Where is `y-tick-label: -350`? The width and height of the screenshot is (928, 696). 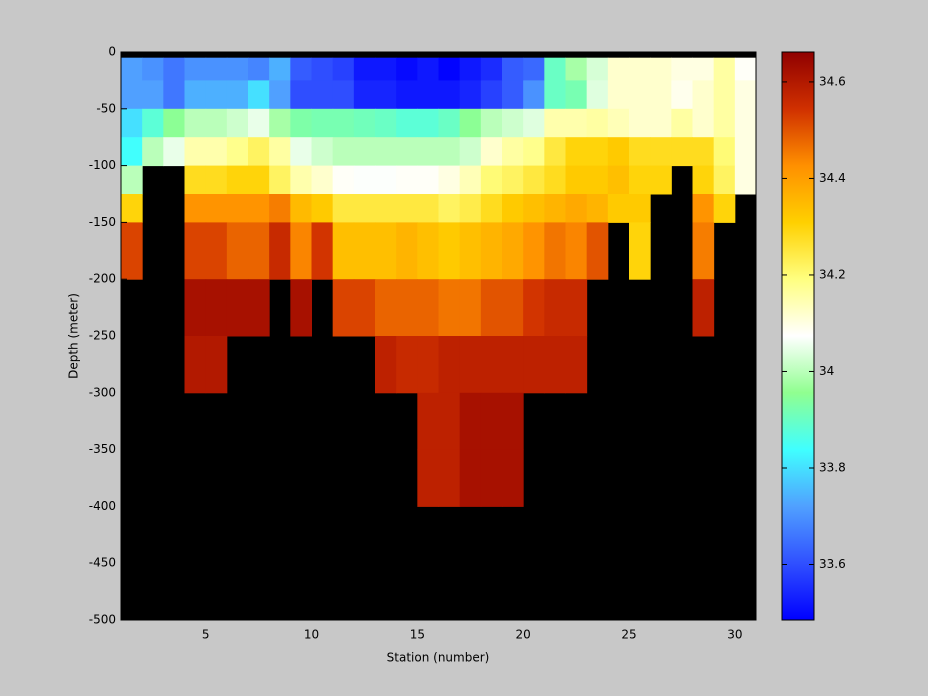
y-tick-label: -350 is located at coordinates (102, 449).